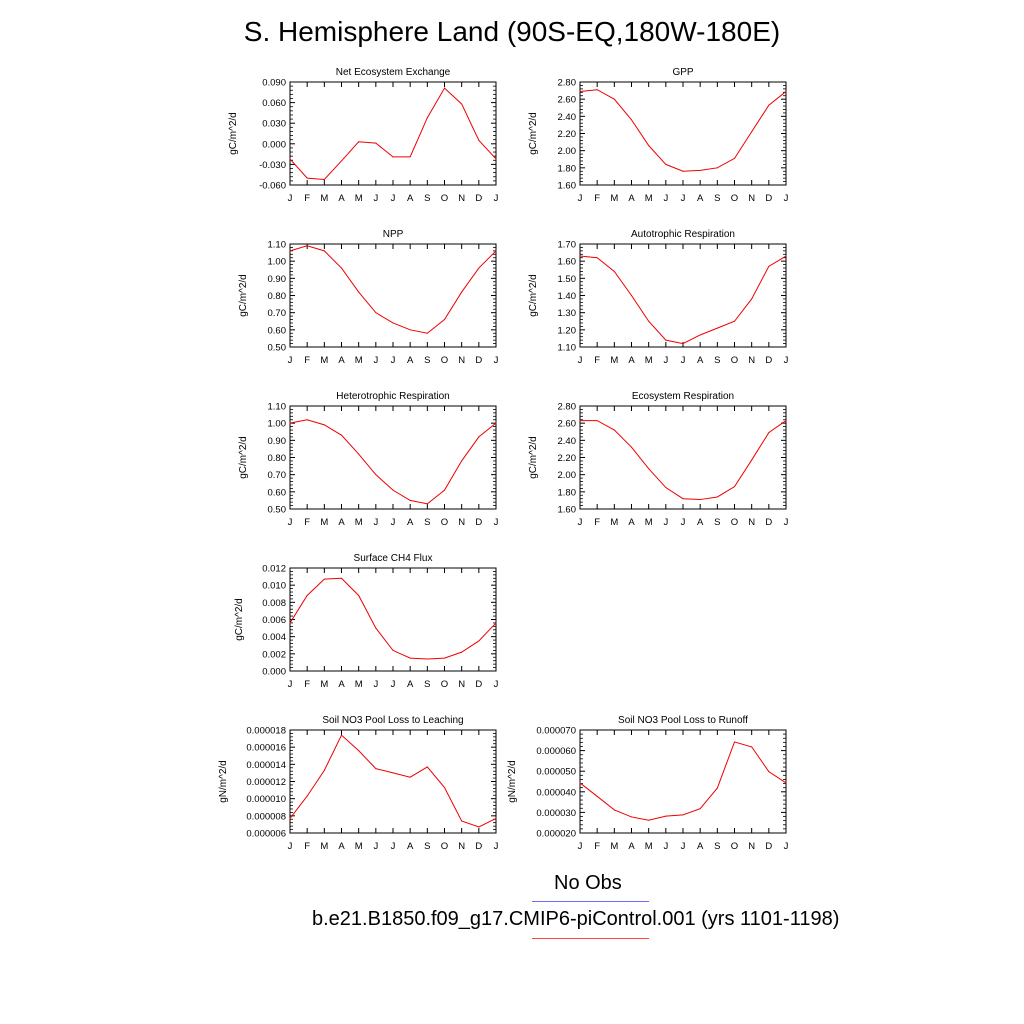 The width and height of the screenshot is (1024, 1024). I want to click on chart7-ytick-label: 0.000, so click(274, 672).